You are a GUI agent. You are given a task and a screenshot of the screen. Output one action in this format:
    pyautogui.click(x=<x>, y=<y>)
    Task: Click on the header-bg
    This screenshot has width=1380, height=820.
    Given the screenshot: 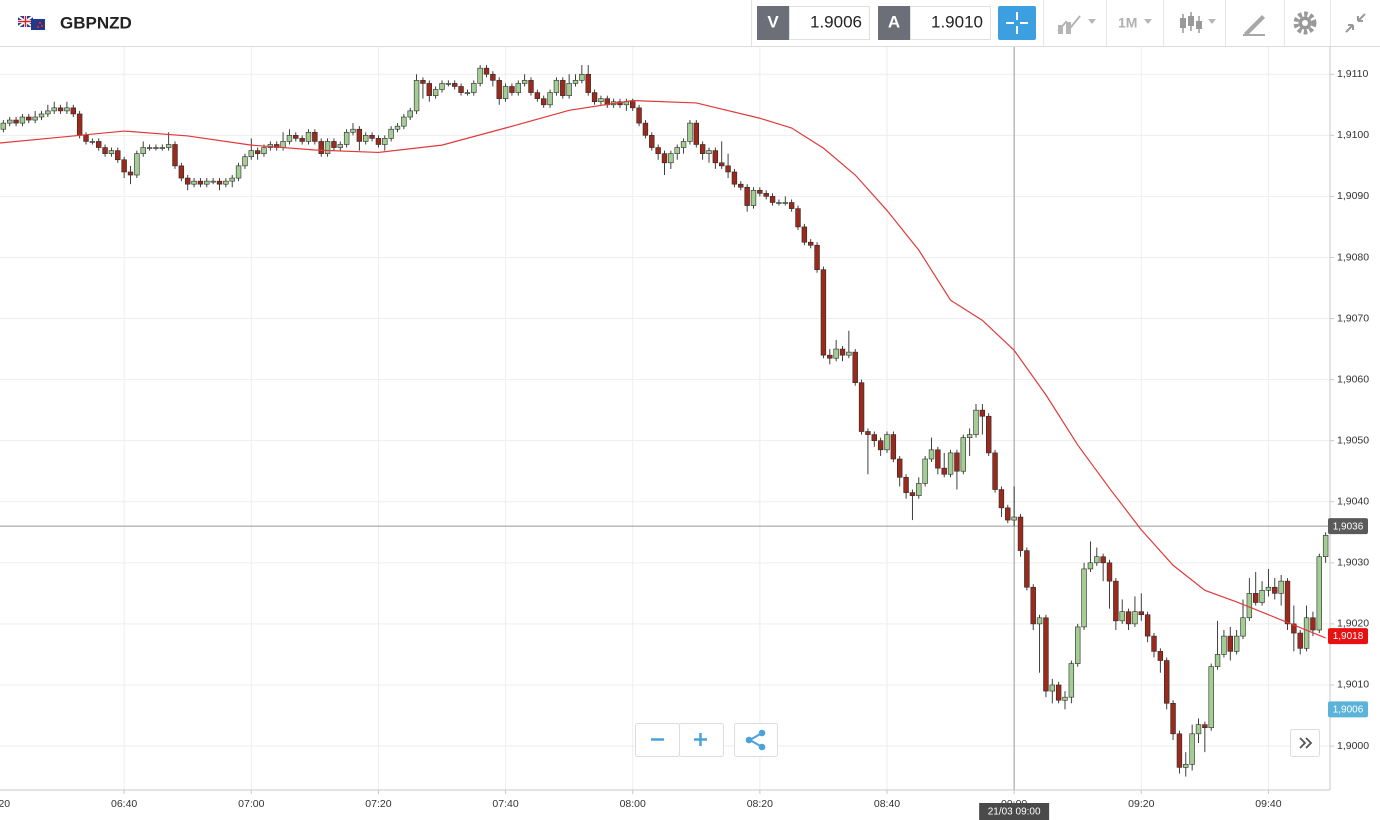 What is the action you would take?
    pyautogui.click(x=690, y=23)
    